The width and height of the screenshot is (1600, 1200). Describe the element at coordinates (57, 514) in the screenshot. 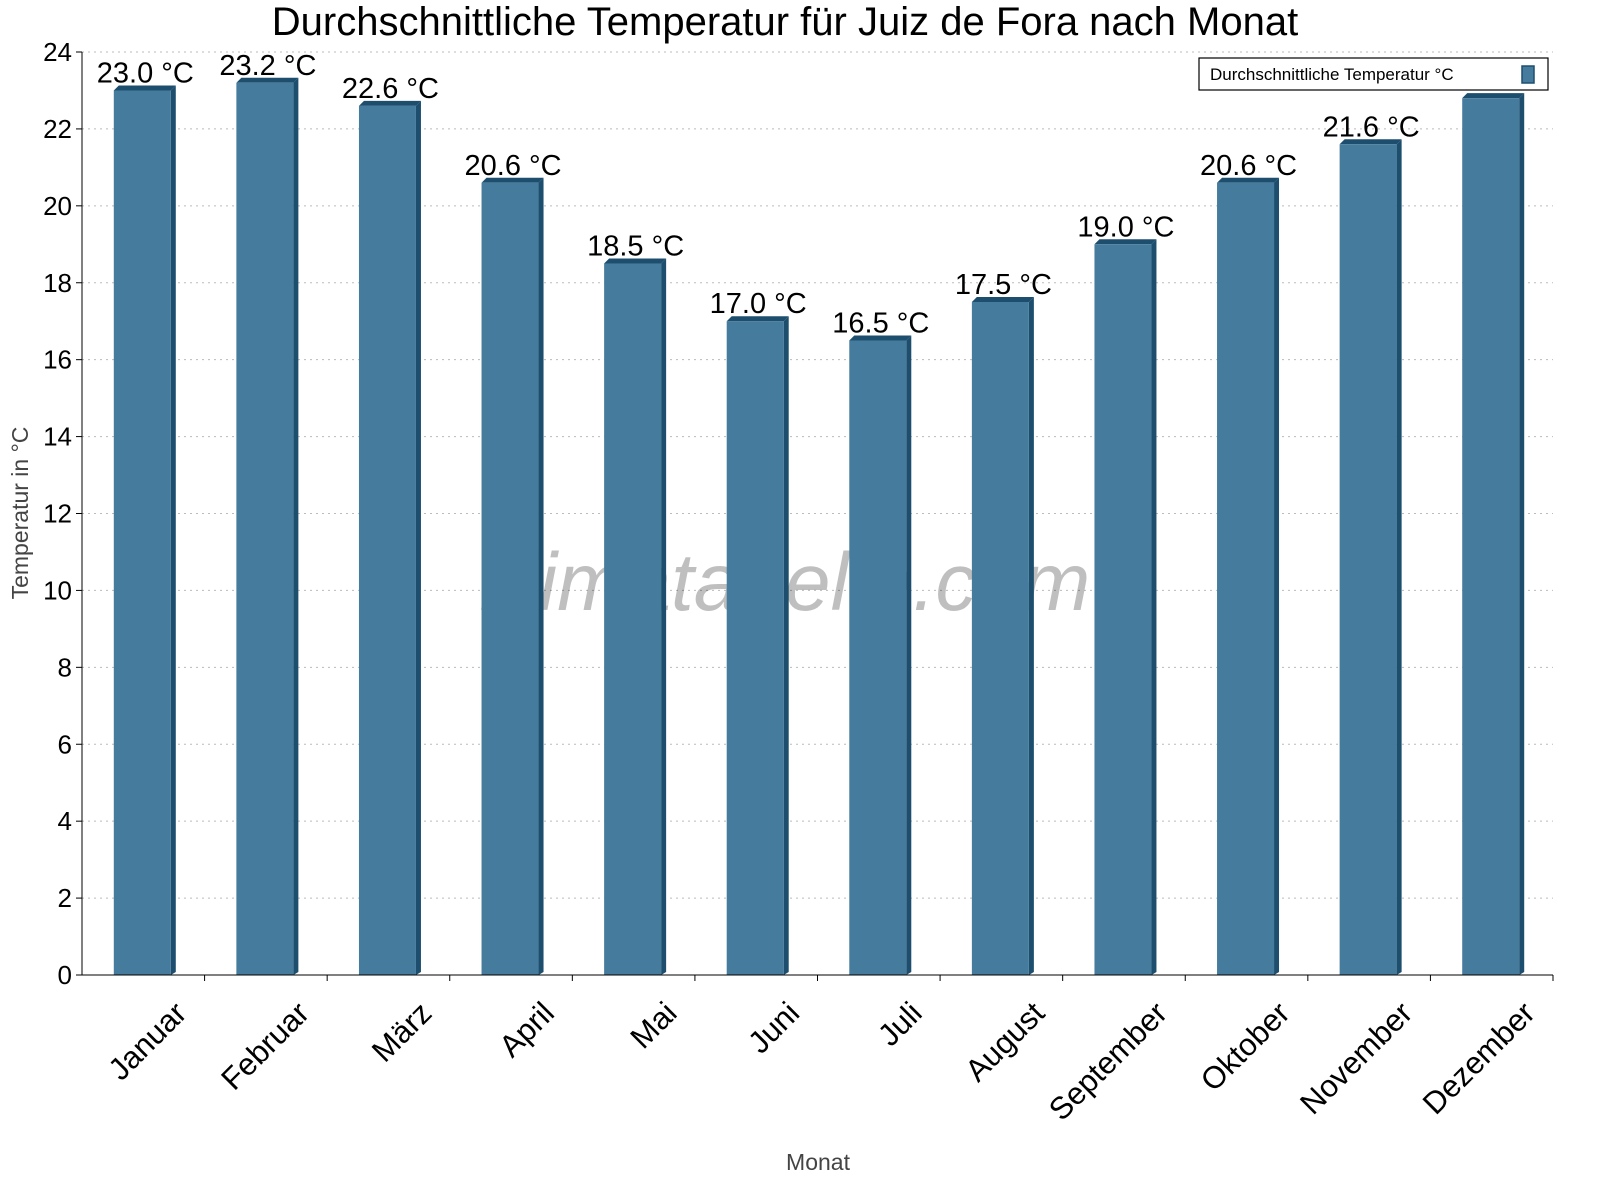

I see `y-tick-label: 12` at that location.